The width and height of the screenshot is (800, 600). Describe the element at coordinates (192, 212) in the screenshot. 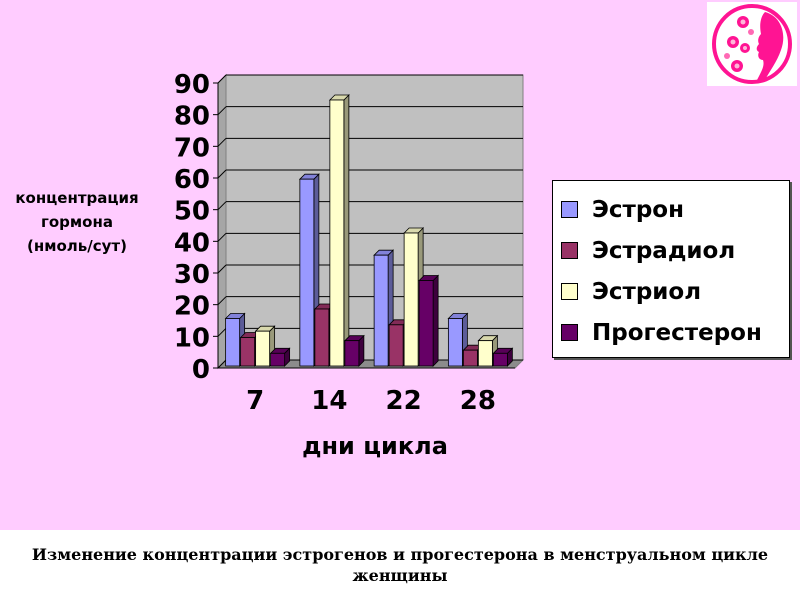

I see `y-tick-label: 50` at that location.